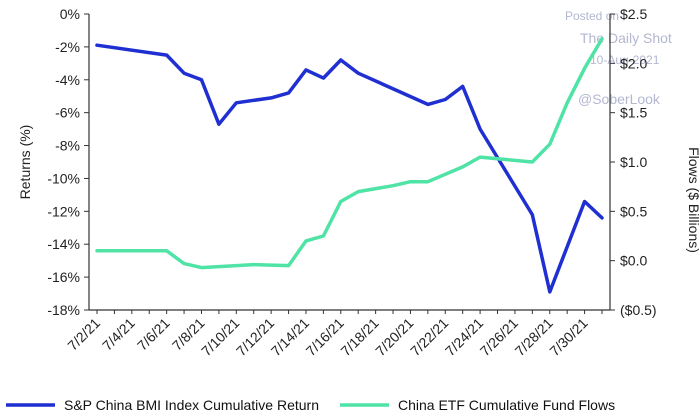 This screenshot has height=420, width=700. Describe the element at coordinates (325, 337) in the screenshot. I see `x-tick-label: 7/16/21` at that location.